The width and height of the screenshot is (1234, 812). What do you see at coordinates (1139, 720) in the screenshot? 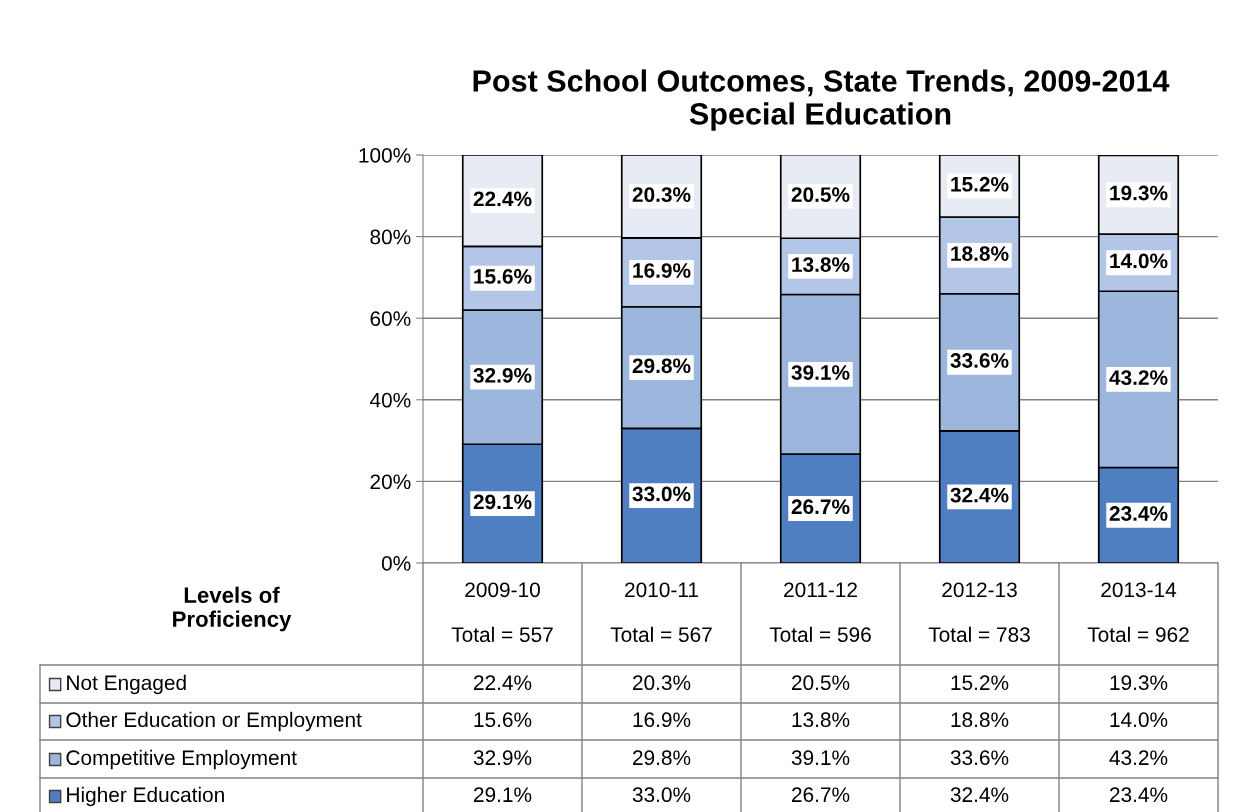
I see `data-label: 14.0%` at bounding box center [1139, 720].